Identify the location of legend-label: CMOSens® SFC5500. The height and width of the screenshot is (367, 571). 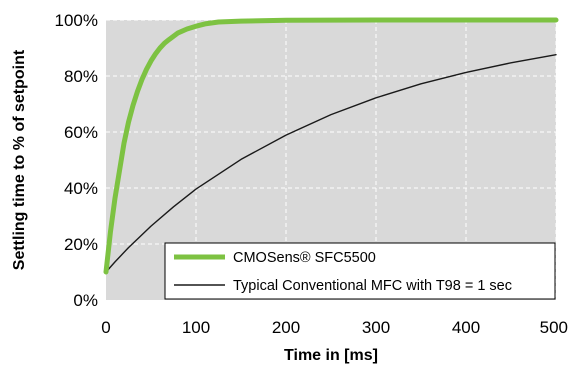
(304, 258).